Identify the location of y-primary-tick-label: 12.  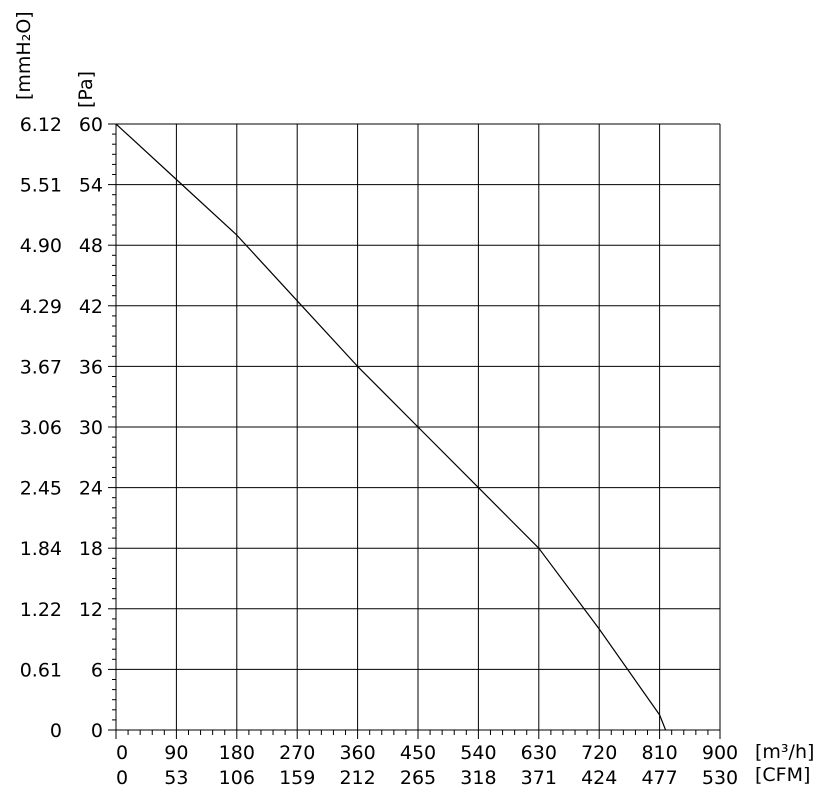
(91, 610).